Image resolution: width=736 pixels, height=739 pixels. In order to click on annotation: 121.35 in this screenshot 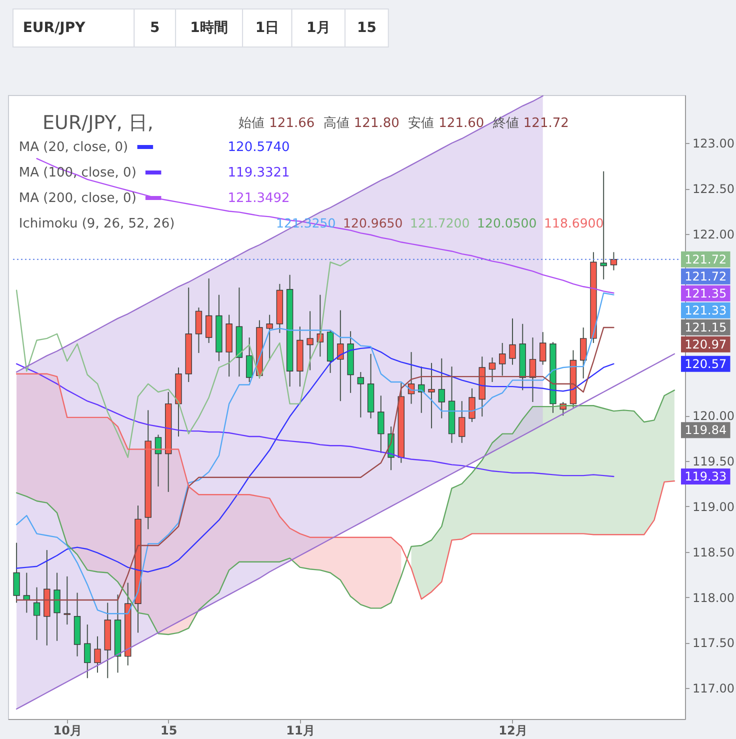, I will do `click(705, 293)`.